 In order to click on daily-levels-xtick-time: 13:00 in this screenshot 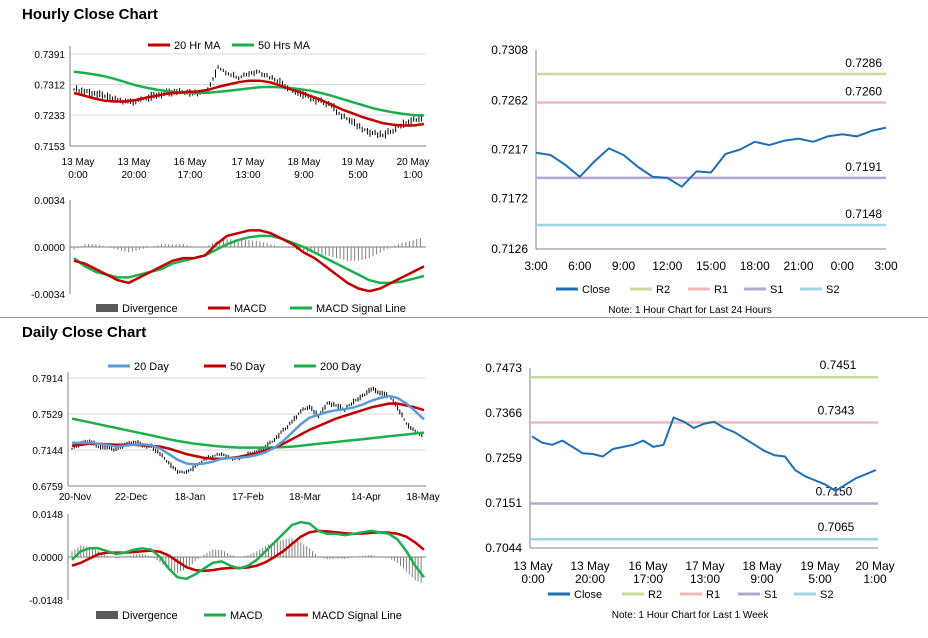, I will do `click(705, 579)`.